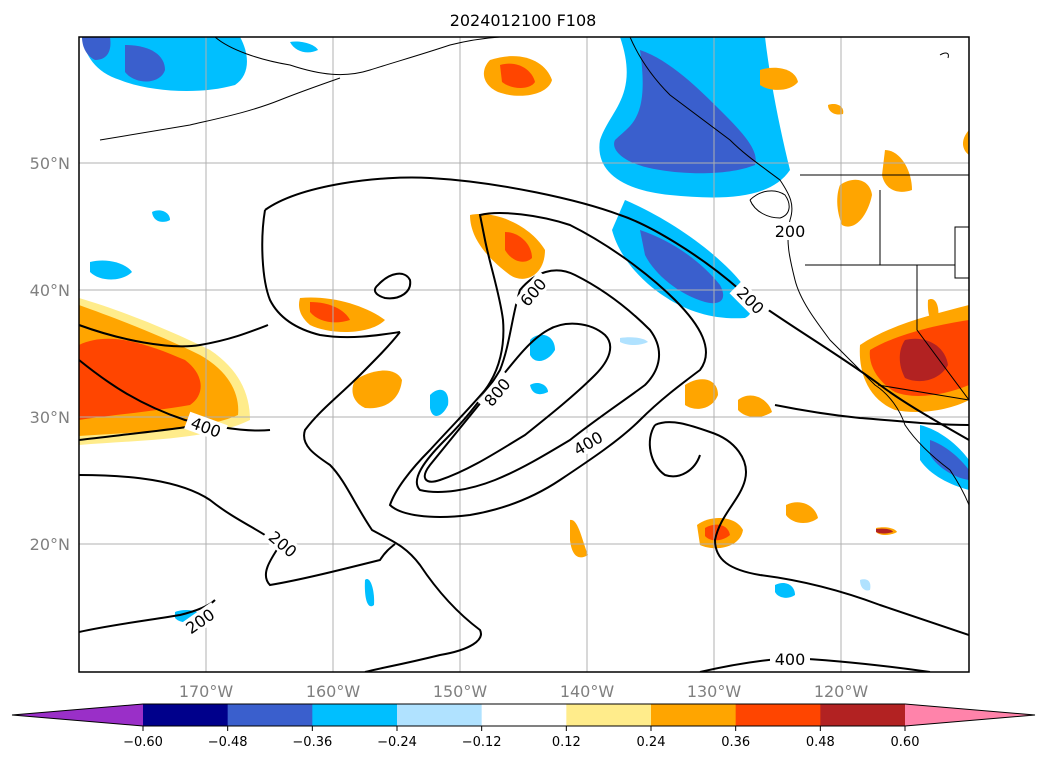  Describe the element at coordinates (790, 231) in the screenshot. I see `contour-label: 200` at that location.